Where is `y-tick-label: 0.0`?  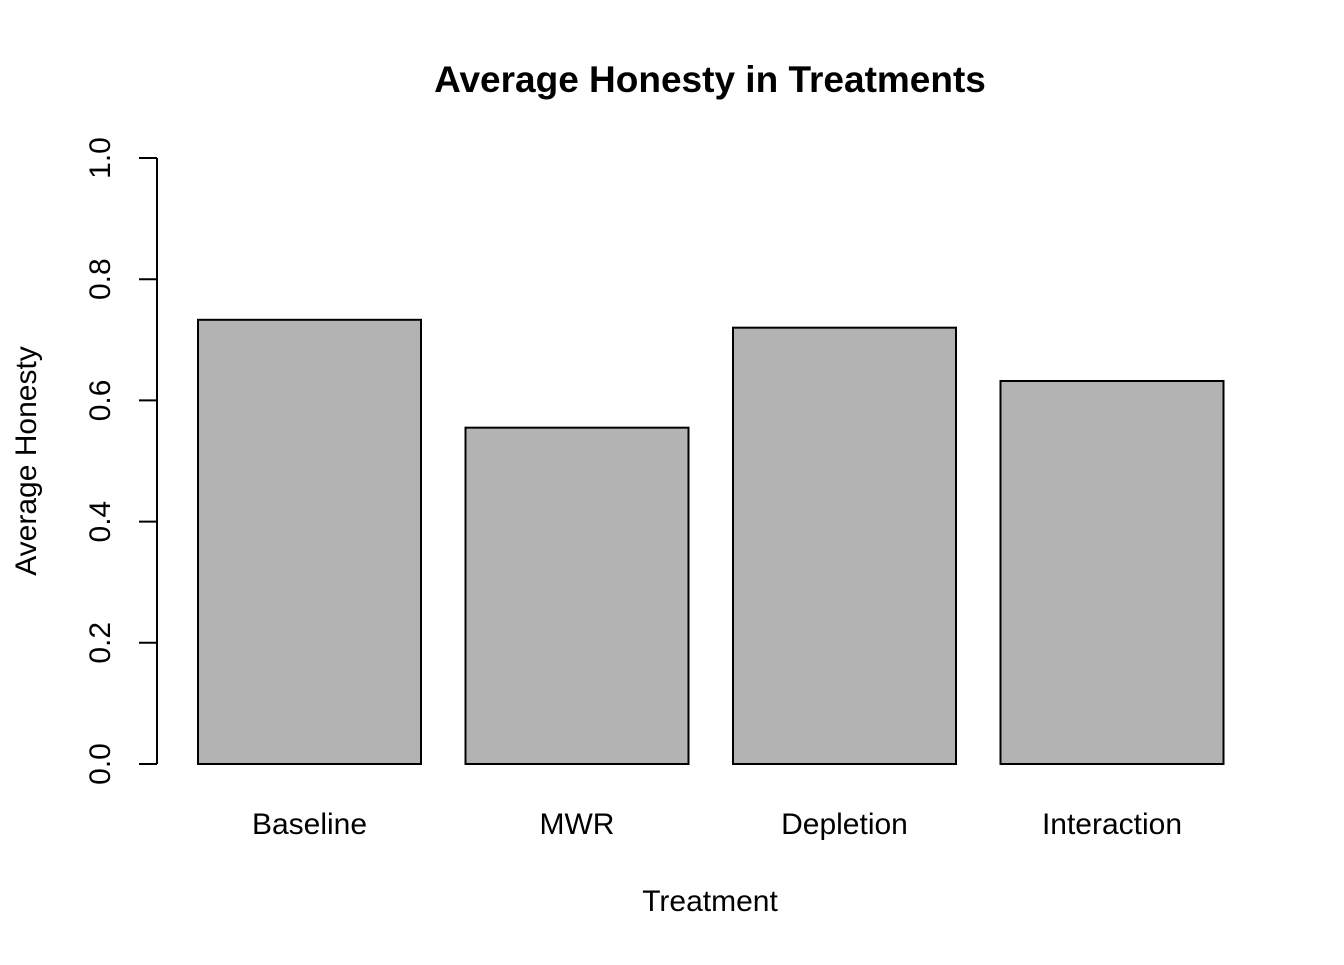
y-tick-label: 0.0 is located at coordinates (100, 764).